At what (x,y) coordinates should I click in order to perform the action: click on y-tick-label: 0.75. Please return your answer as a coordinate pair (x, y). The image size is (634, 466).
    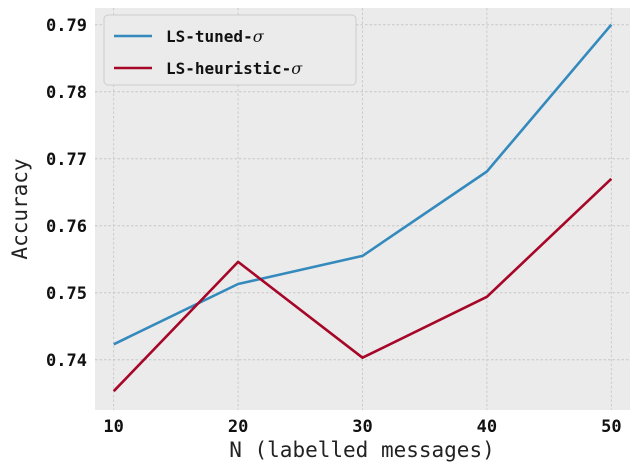
    Looking at the image, I should click on (66, 294).